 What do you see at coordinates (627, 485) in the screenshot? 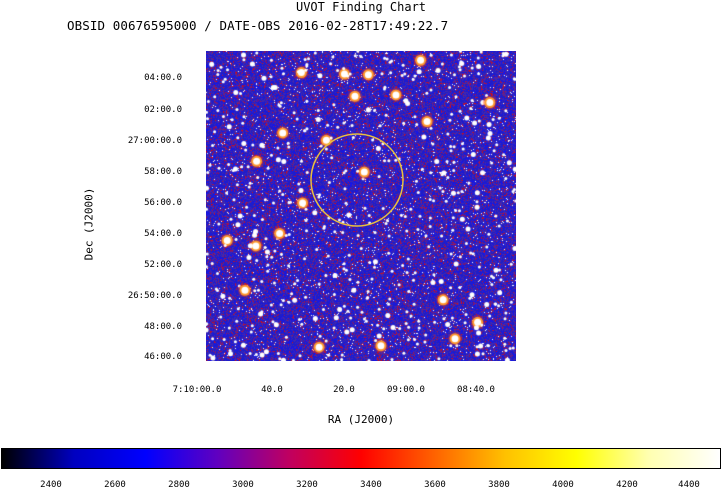
I see `colorbar-tick-label: 4200` at bounding box center [627, 485].